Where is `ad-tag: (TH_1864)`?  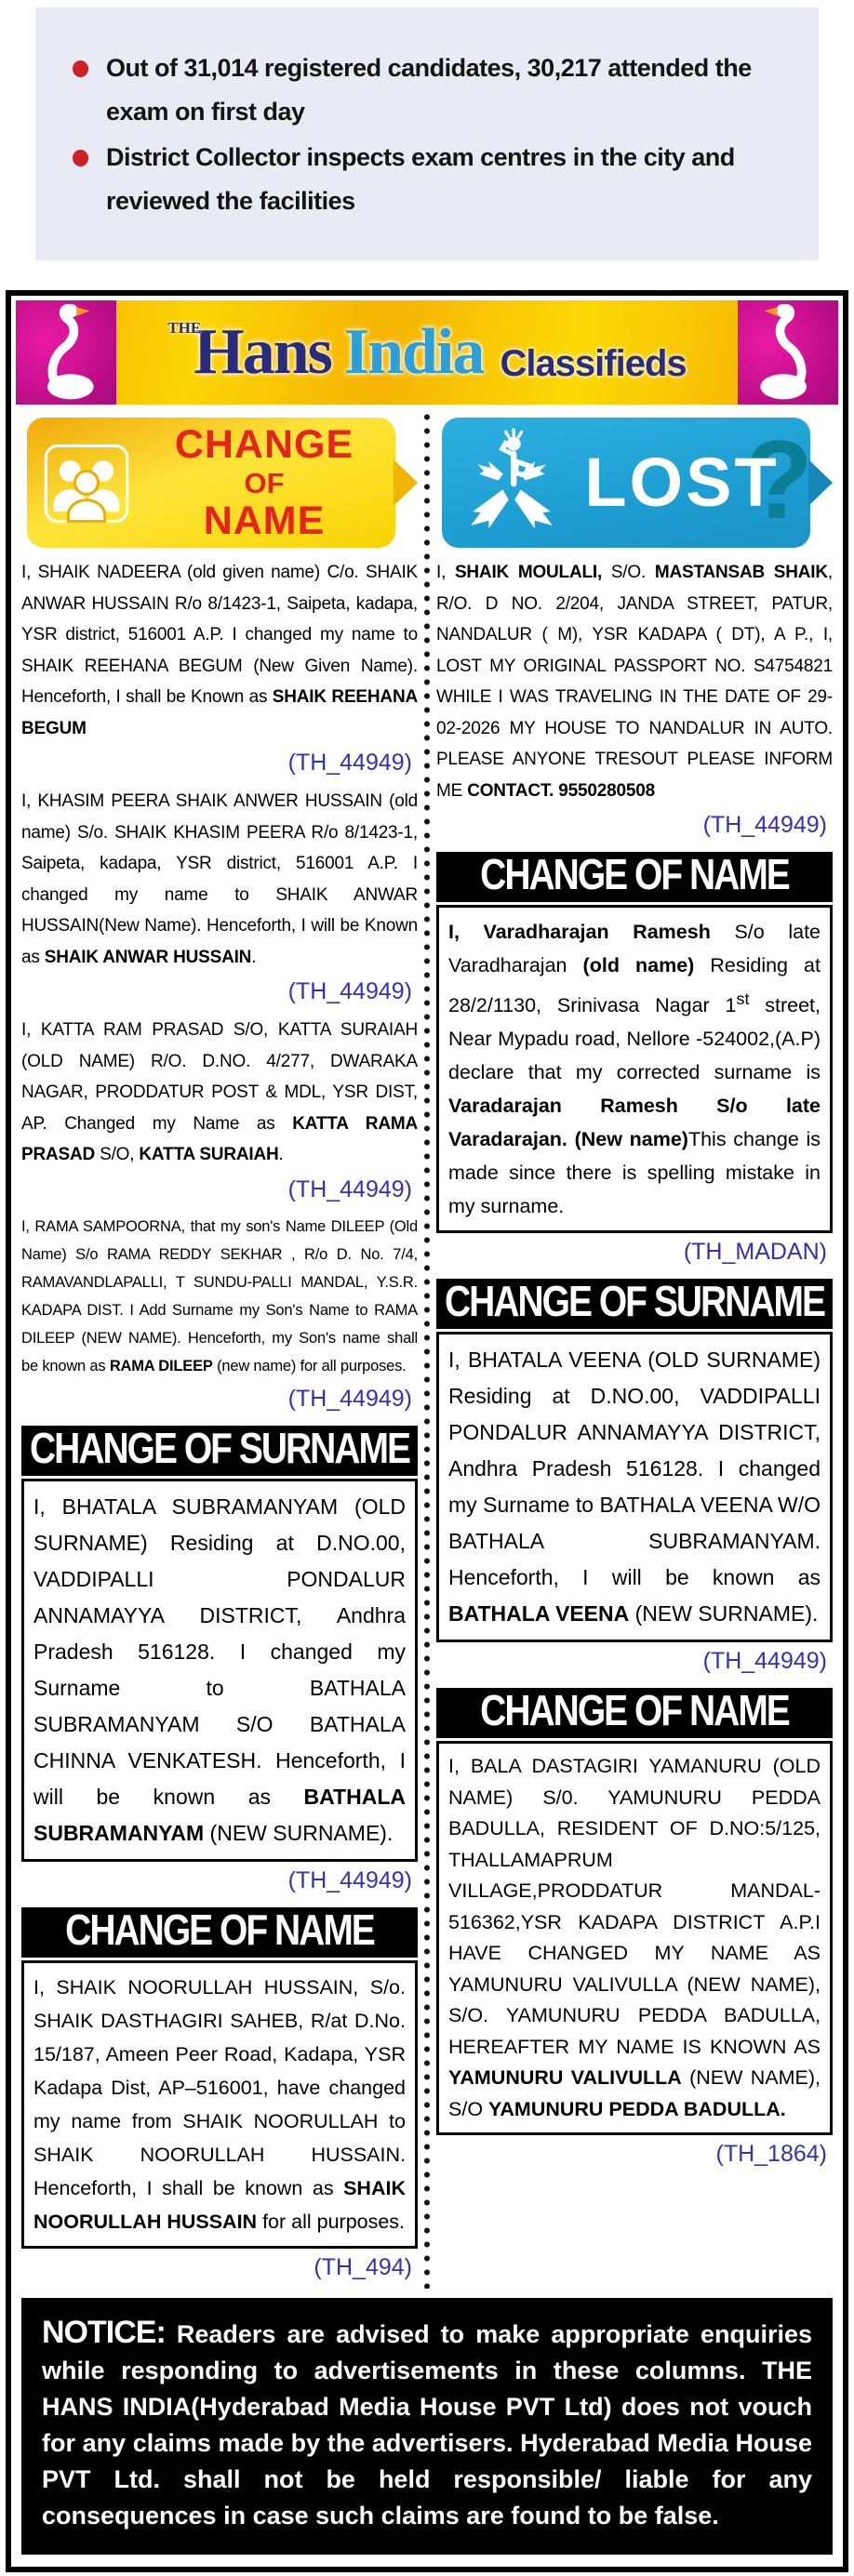
ad-tag: (TH_1864) is located at coordinates (771, 2154).